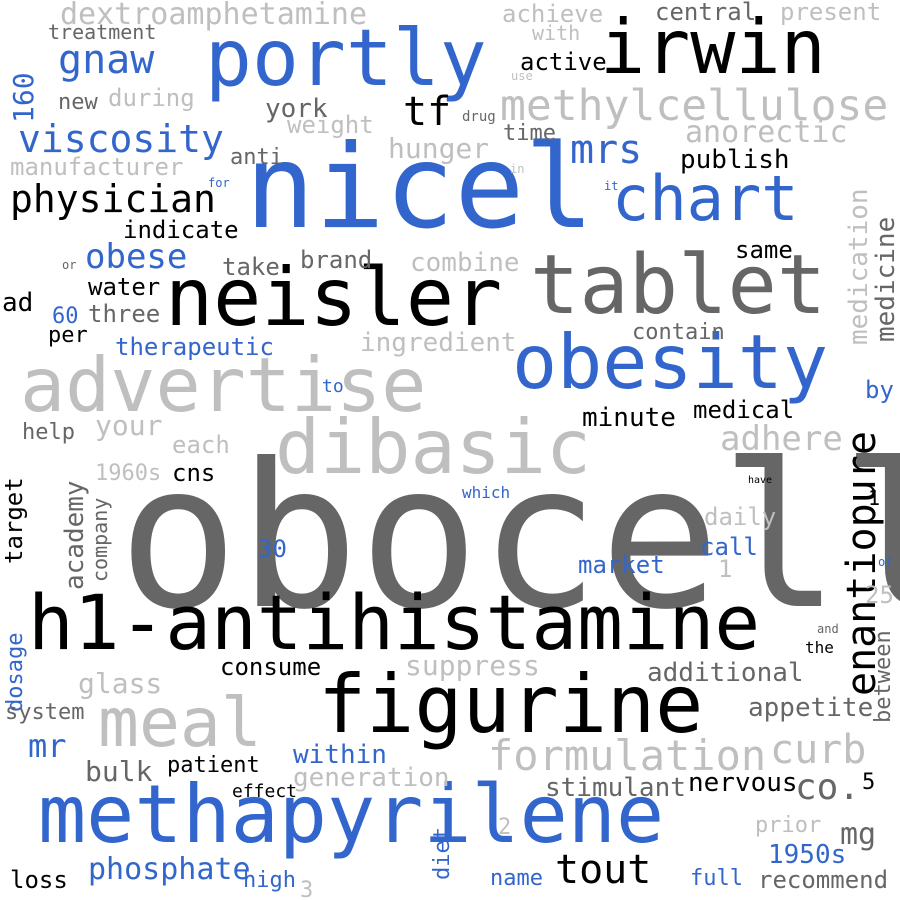 This screenshot has width=900, height=900. Describe the element at coordinates (269, 880) in the screenshot. I see `cloud-word: high` at that location.